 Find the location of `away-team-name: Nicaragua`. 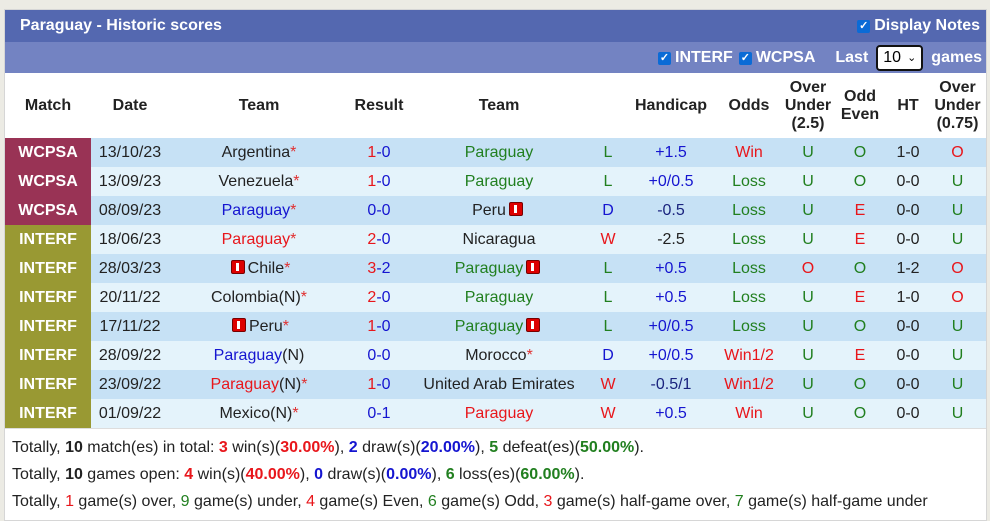

away-team-name: Nicaragua is located at coordinates (499, 239).